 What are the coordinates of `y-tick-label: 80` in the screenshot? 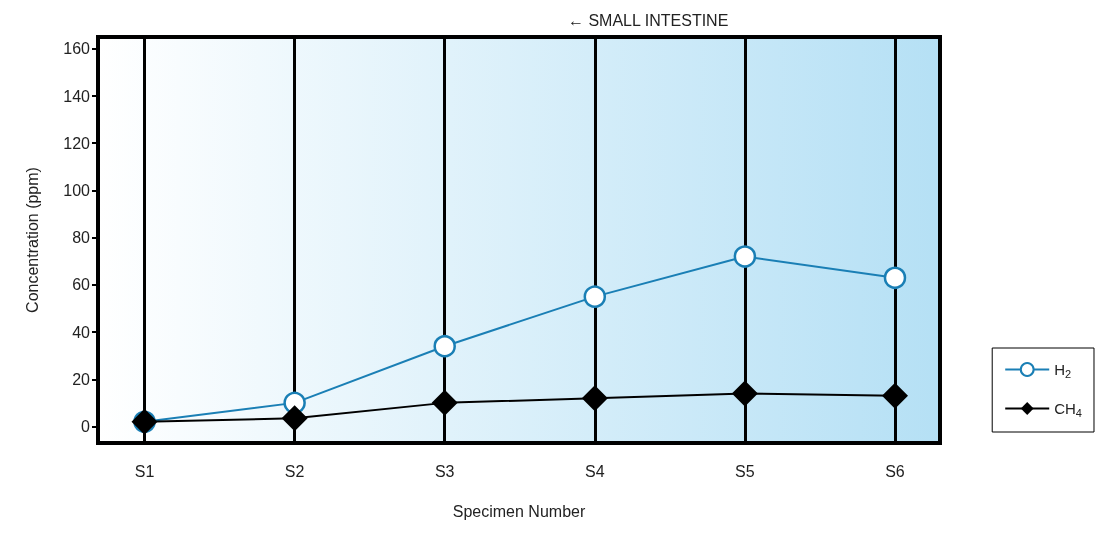 It's located at (81, 238).